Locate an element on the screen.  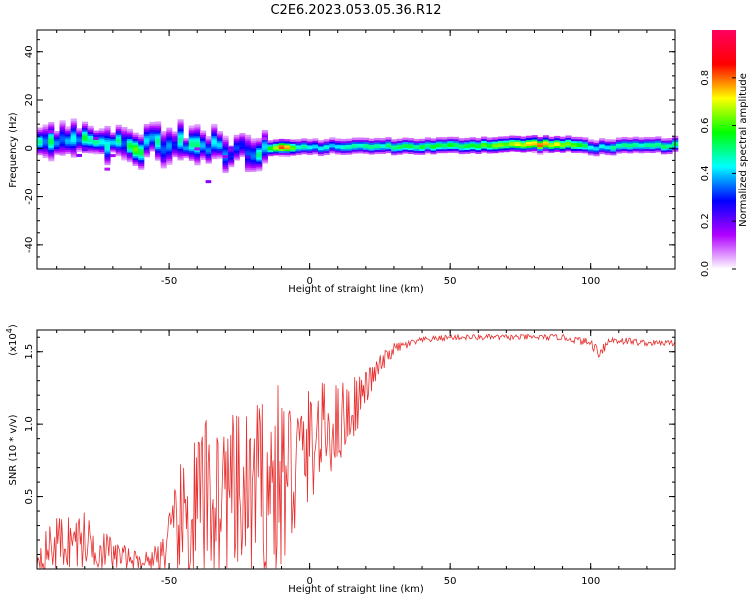
spectrogram-x-axis-label: Height of straight line (km) is located at coordinates (356, 289).